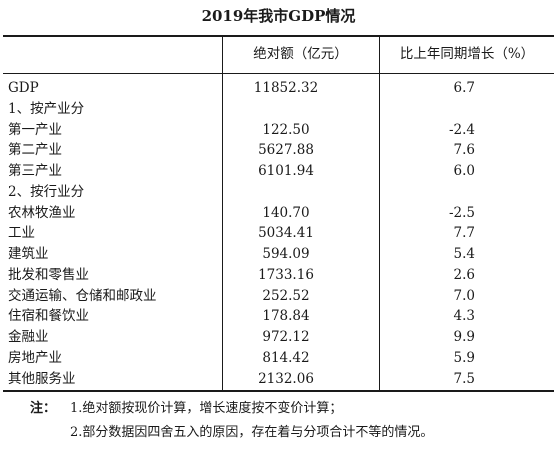 The height and width of the screenshot is (451, 557). I want to click on table-row: 交通运输、仓储和邮政业 252.52 7.0, so click(278, 296).